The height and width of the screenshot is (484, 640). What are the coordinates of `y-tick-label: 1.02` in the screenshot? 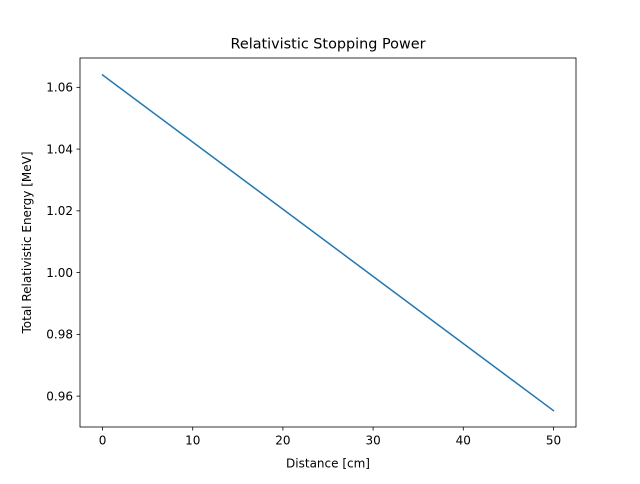 It's located at (59, 211).